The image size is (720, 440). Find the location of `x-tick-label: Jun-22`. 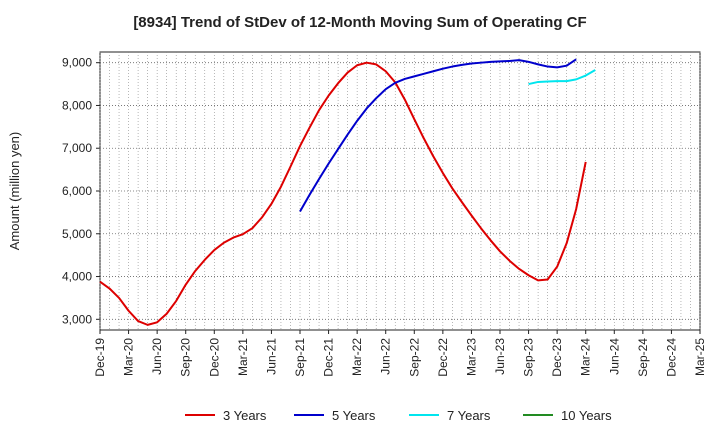

x-tick-label: Jun-22 is located at coordinates (386, 356).